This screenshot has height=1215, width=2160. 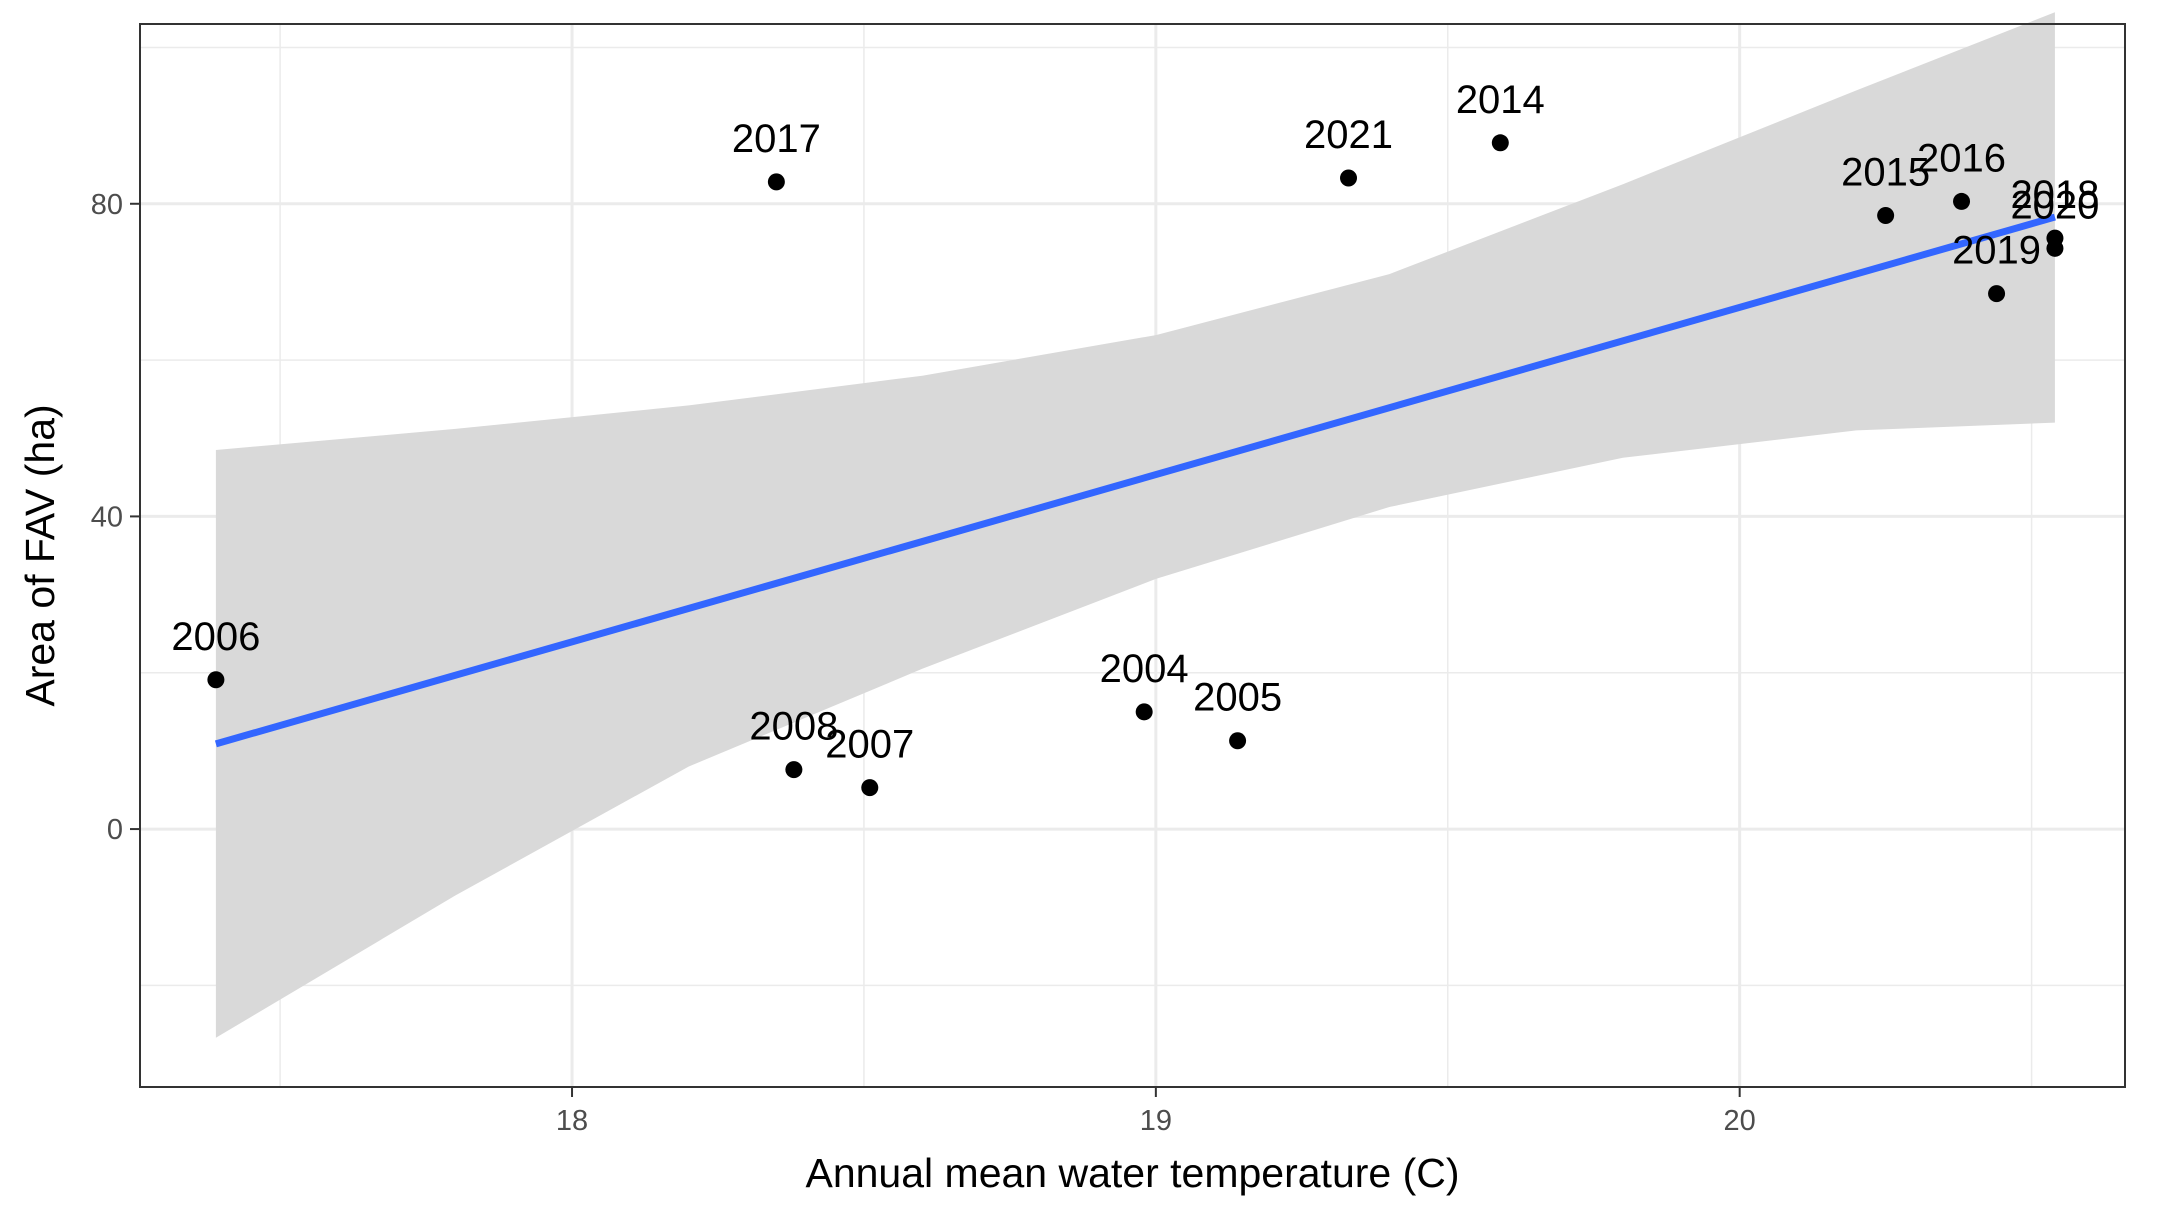 What do you see at coordinates (1348, 135) in the screenshot?
I see `point-label: 2021` at bounding box center [1348, 135].